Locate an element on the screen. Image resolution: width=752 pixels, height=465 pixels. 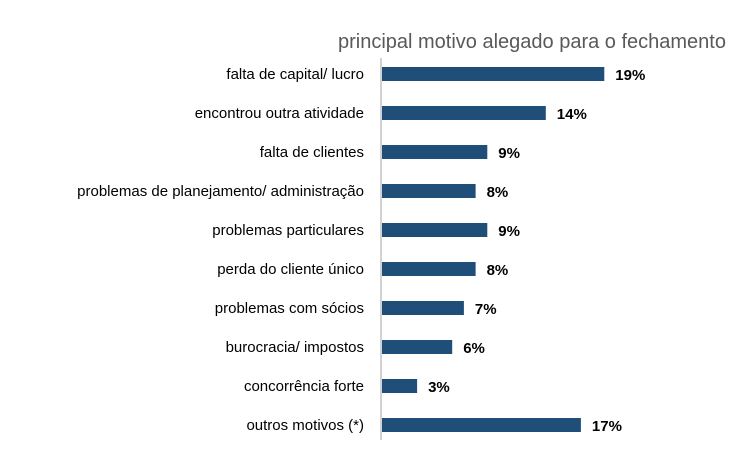
category-label: perda do cliente único is located at coordinates (290, 269).